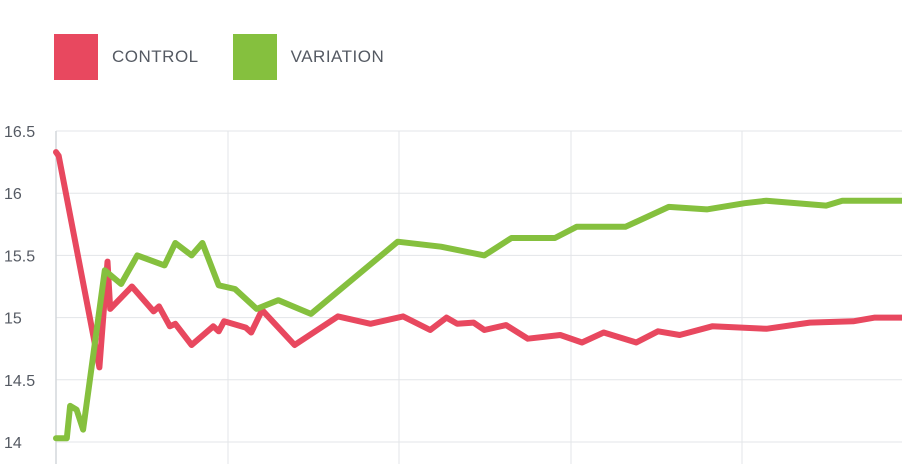 Image resolution: width=902 pixels, height=464 pixels. I want to click on legend-item-control: CONTROL, so click(126, 57).